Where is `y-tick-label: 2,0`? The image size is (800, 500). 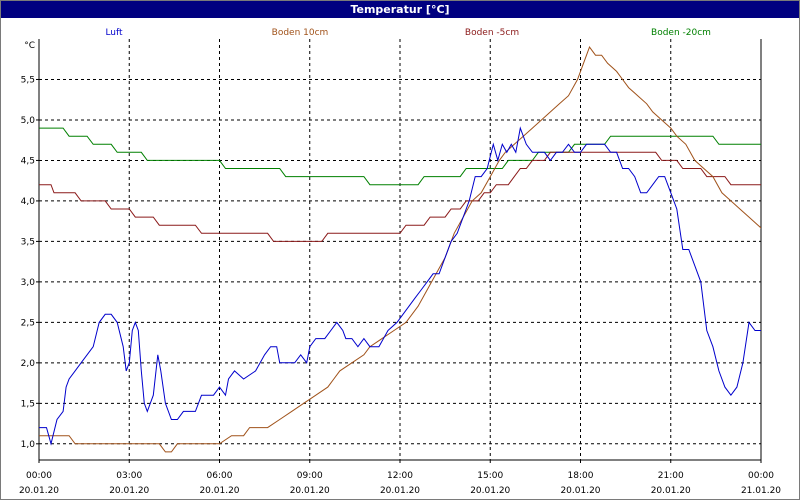 y-tick-label: 2,0 is located at coordinates (28, 364).